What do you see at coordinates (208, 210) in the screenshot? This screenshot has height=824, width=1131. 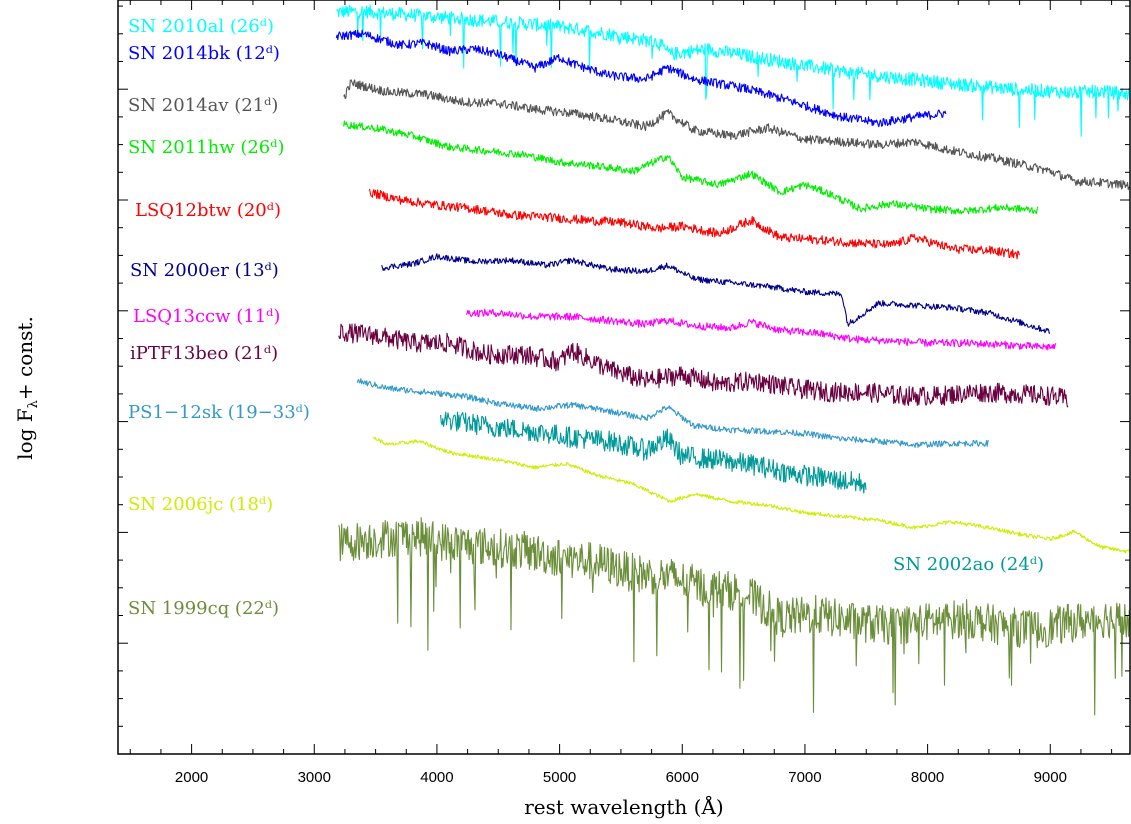 I see `spectrum-label-5: LSQ12btw (20ᵈ)` at bounding box center [208, 210].